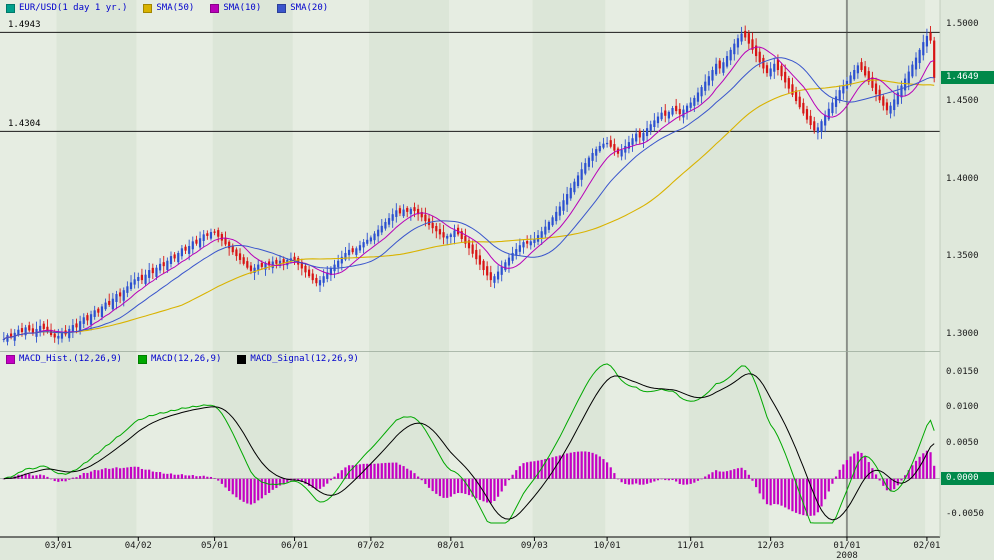 Image resolution: width=994 pixels, height=560 pixels. What do you see at coordinates (371, 546) in the screenshot?
I see `x-axis-label: 07/02` at bounding box center [371, 546].